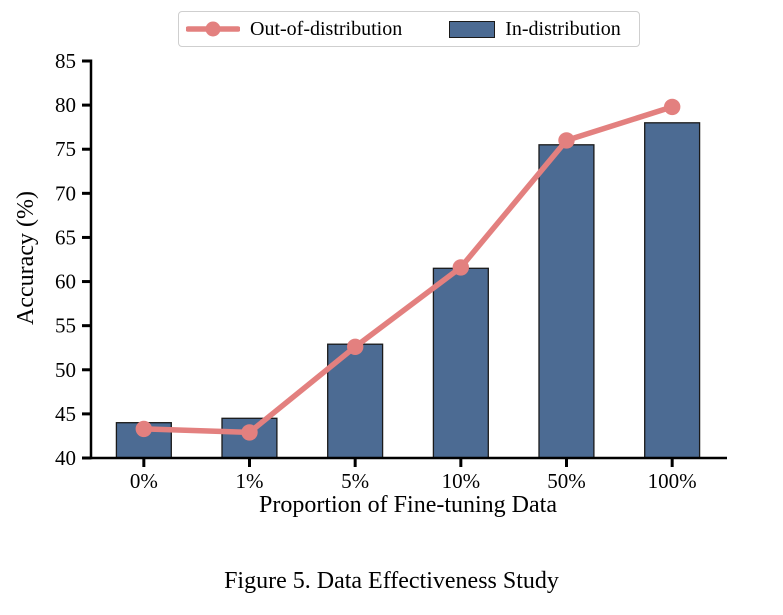  Describe the element at coordinates (65, 61) in the screenshot. I see `y-tick-label: 85` at that location.